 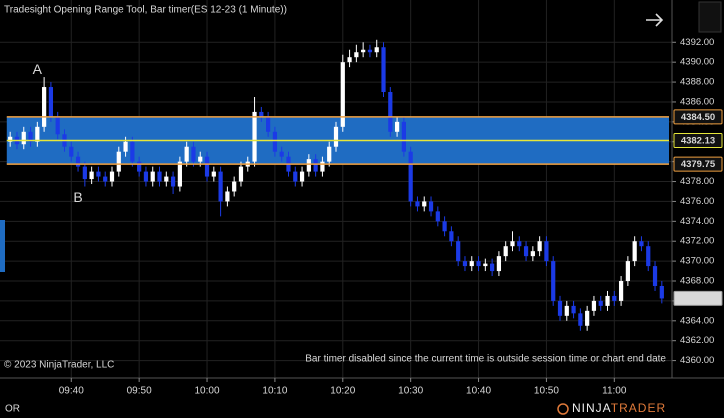 What do you see at coordinates (71, 391) in the screenshot?
I see `x-tick-label: 09:40` at bounding box center [71, 391].